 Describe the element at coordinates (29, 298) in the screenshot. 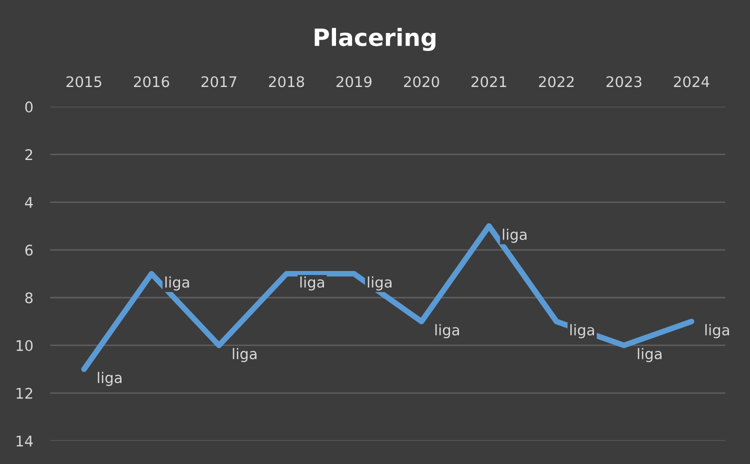

I see `y-tick-label: 8` at that location.